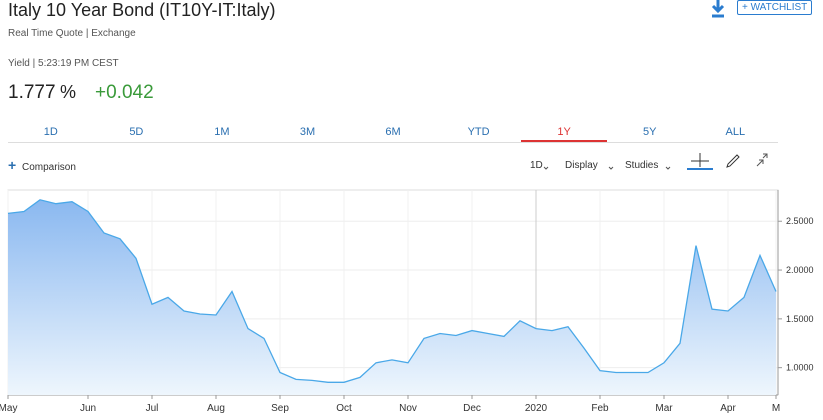  Describe the element at coordinates (152, 408) in the screenshot. I see `x-tick-label: Jul` at that location.